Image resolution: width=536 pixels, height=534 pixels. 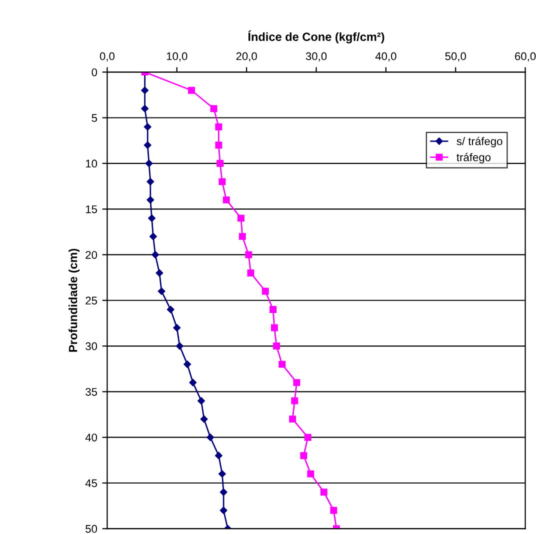 I want to click on x-tick-label: 10,0, so click(x=177, y=57).